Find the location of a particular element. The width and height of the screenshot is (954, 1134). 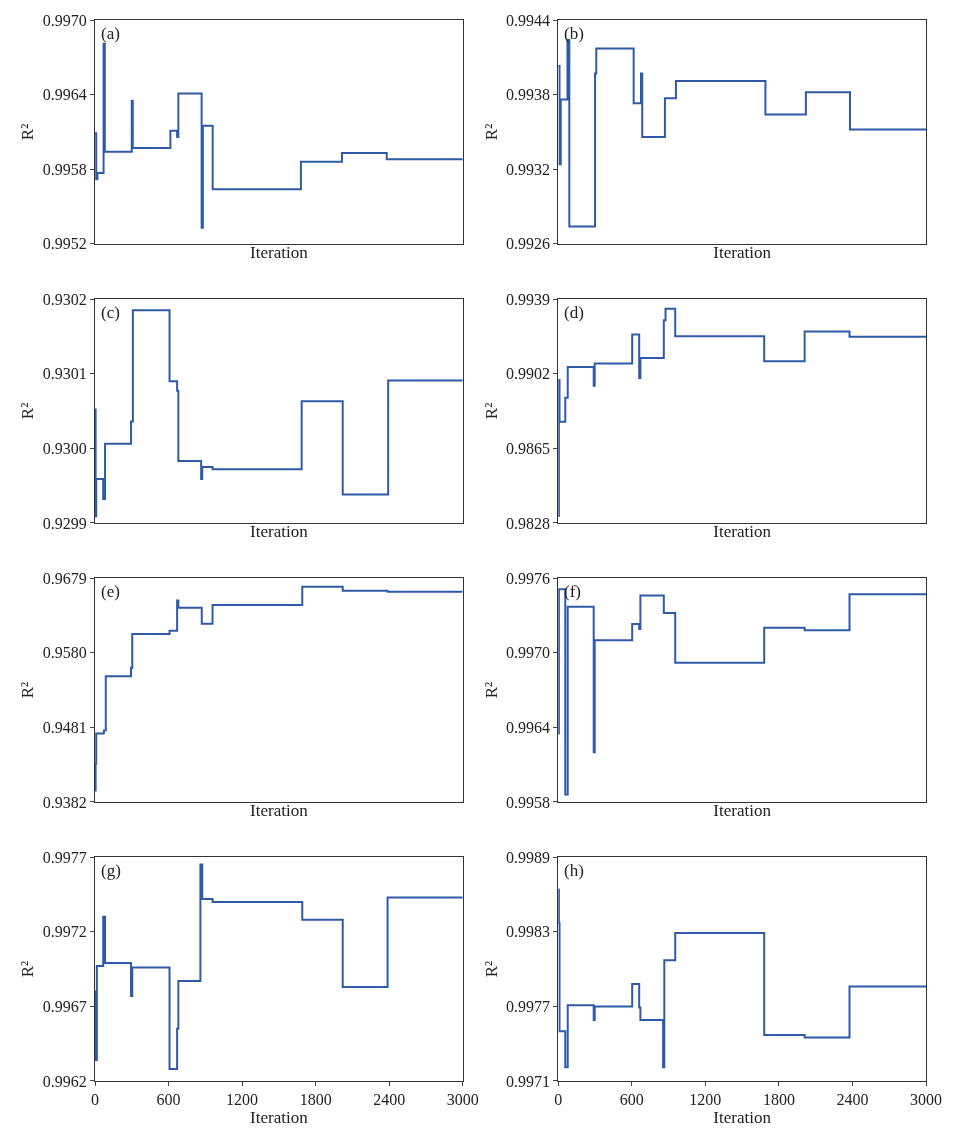

chart-title: (b) is located at coordinates (574, 33).